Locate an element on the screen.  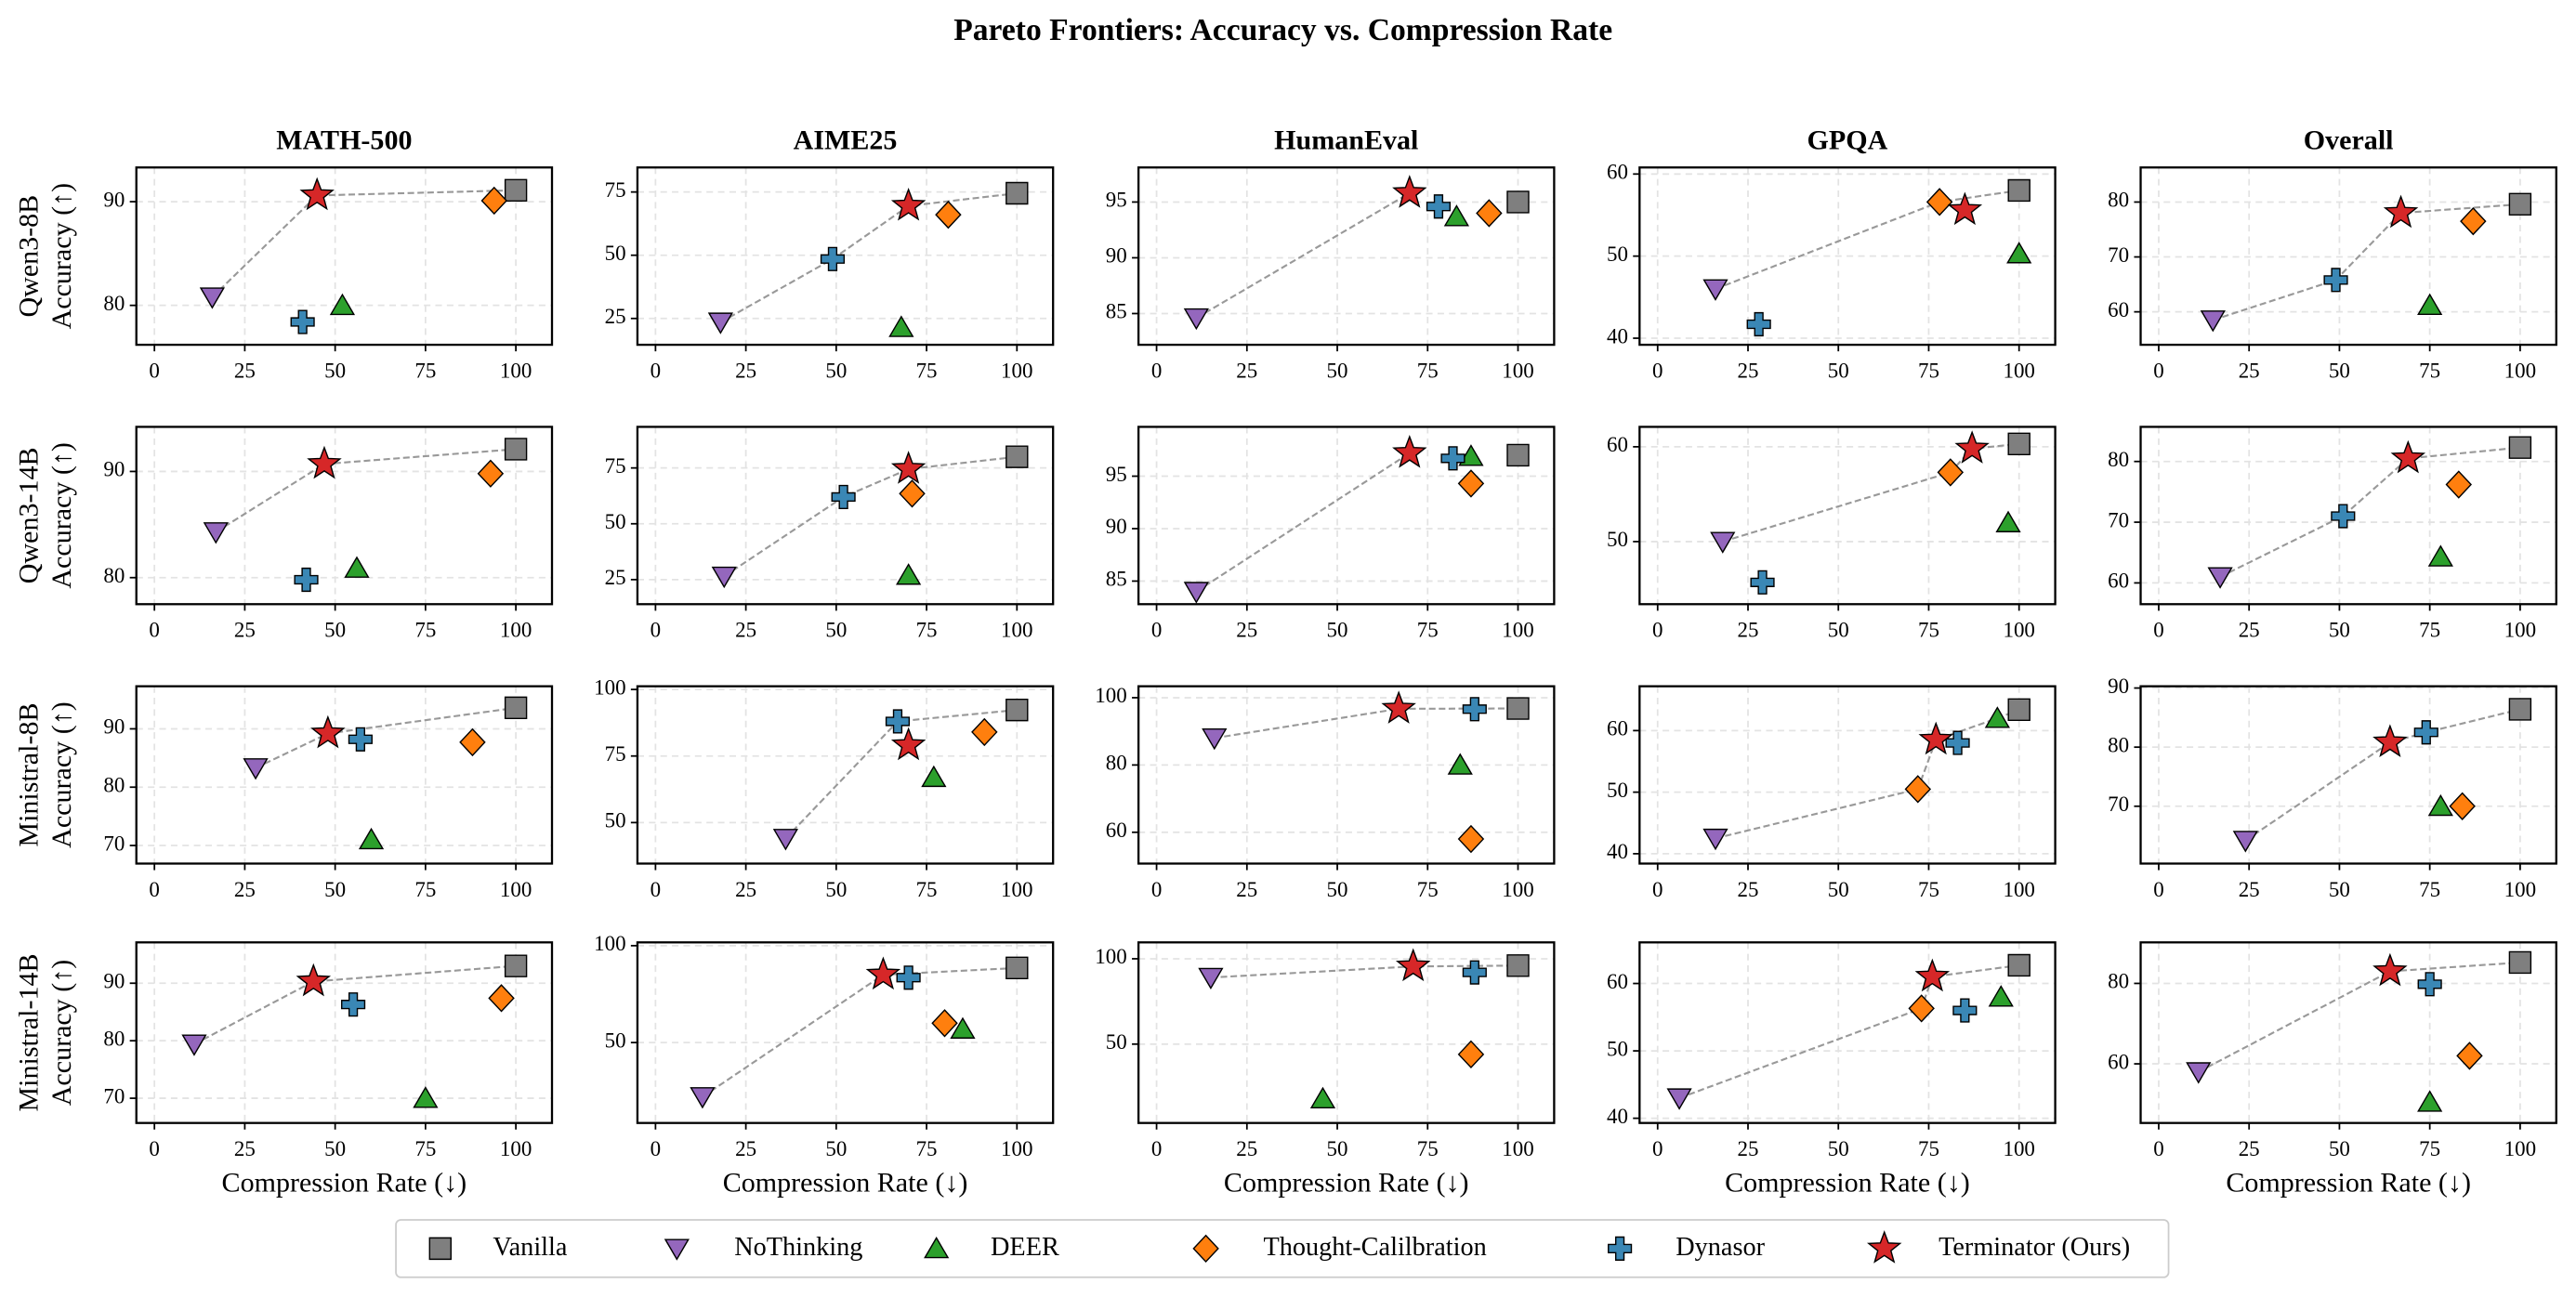
subplot: 0 25 50 75 100 50 100 Compression Rate (↓) is located at coordinates (824, 1065).